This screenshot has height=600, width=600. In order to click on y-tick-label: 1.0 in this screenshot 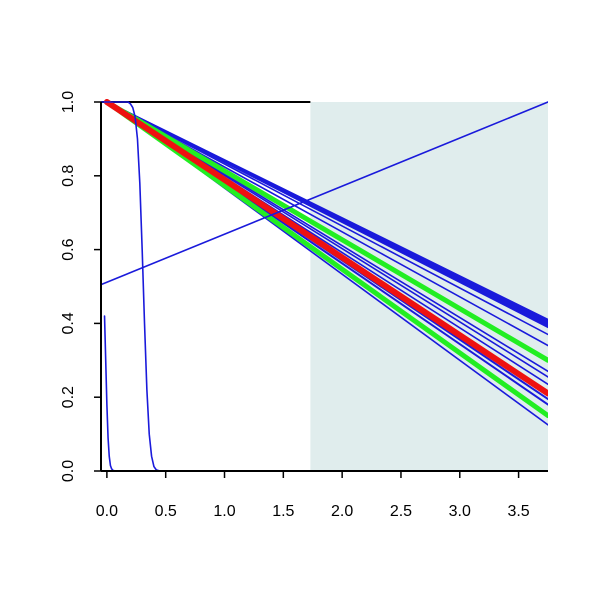, I will do `click(68, 102)`.